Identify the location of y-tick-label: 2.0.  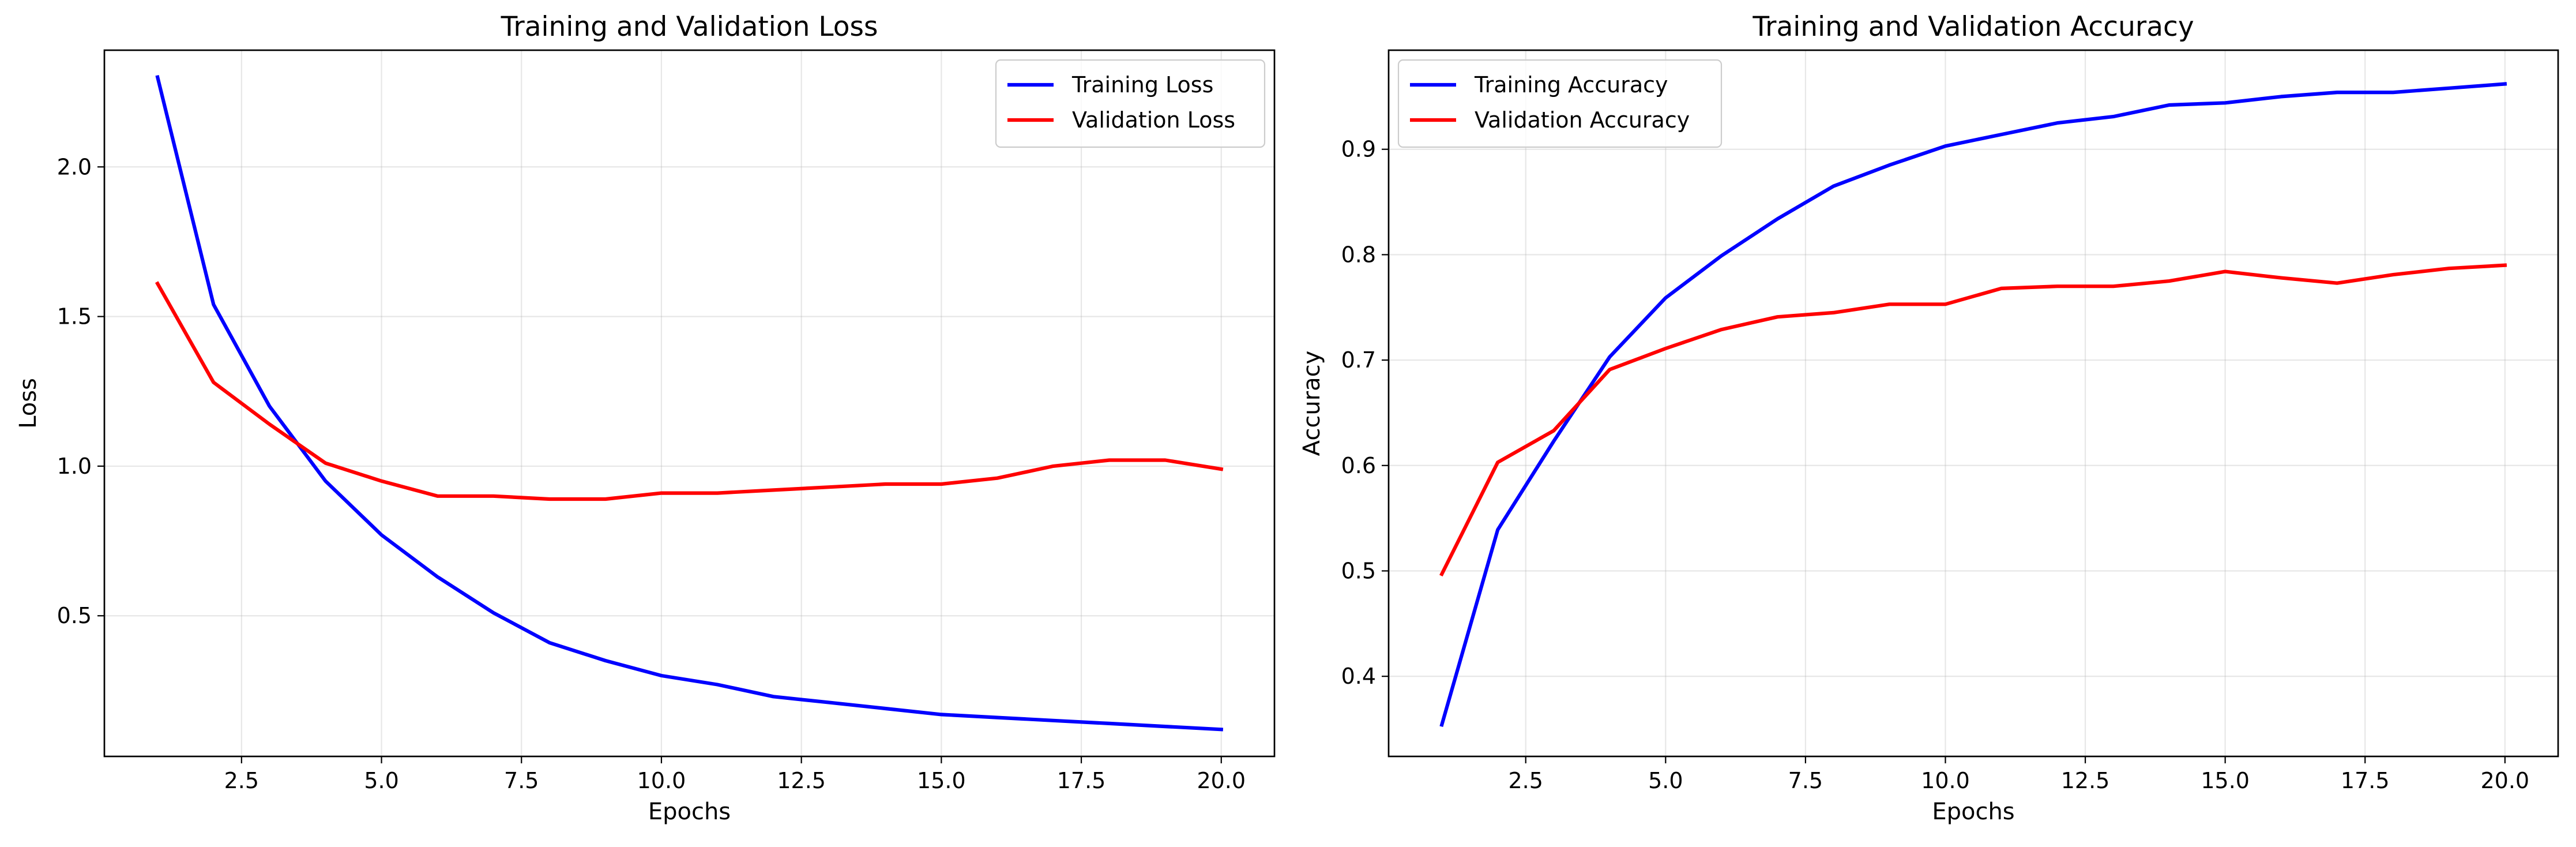
(74, 166).